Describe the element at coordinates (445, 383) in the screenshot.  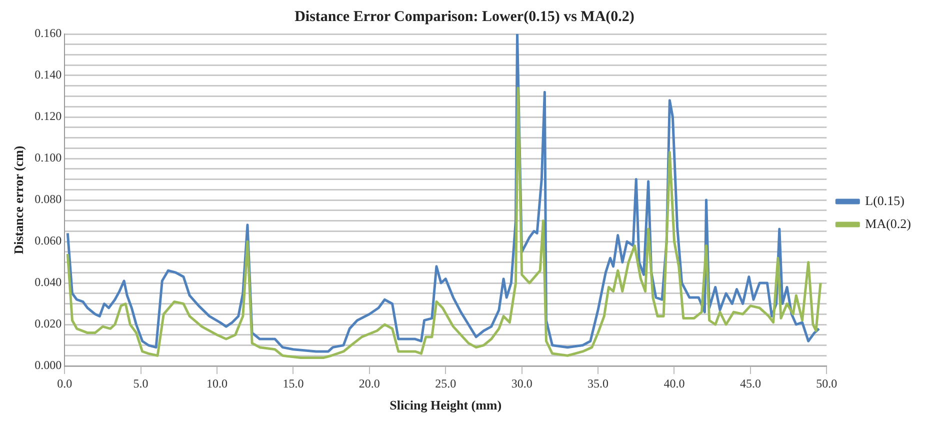
I see `x-tick-label: 25.0` at that location.